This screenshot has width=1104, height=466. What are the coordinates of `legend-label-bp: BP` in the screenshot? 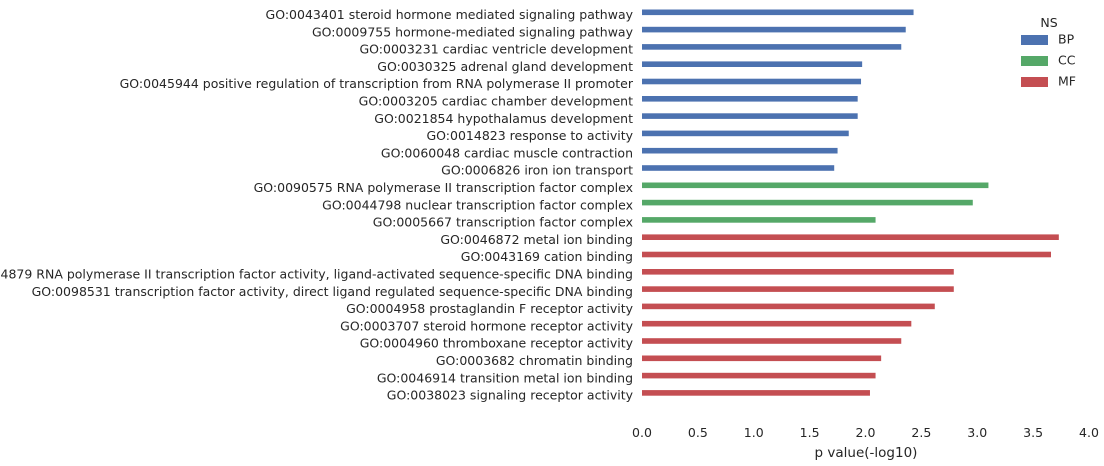 It's located at (1066, 39).